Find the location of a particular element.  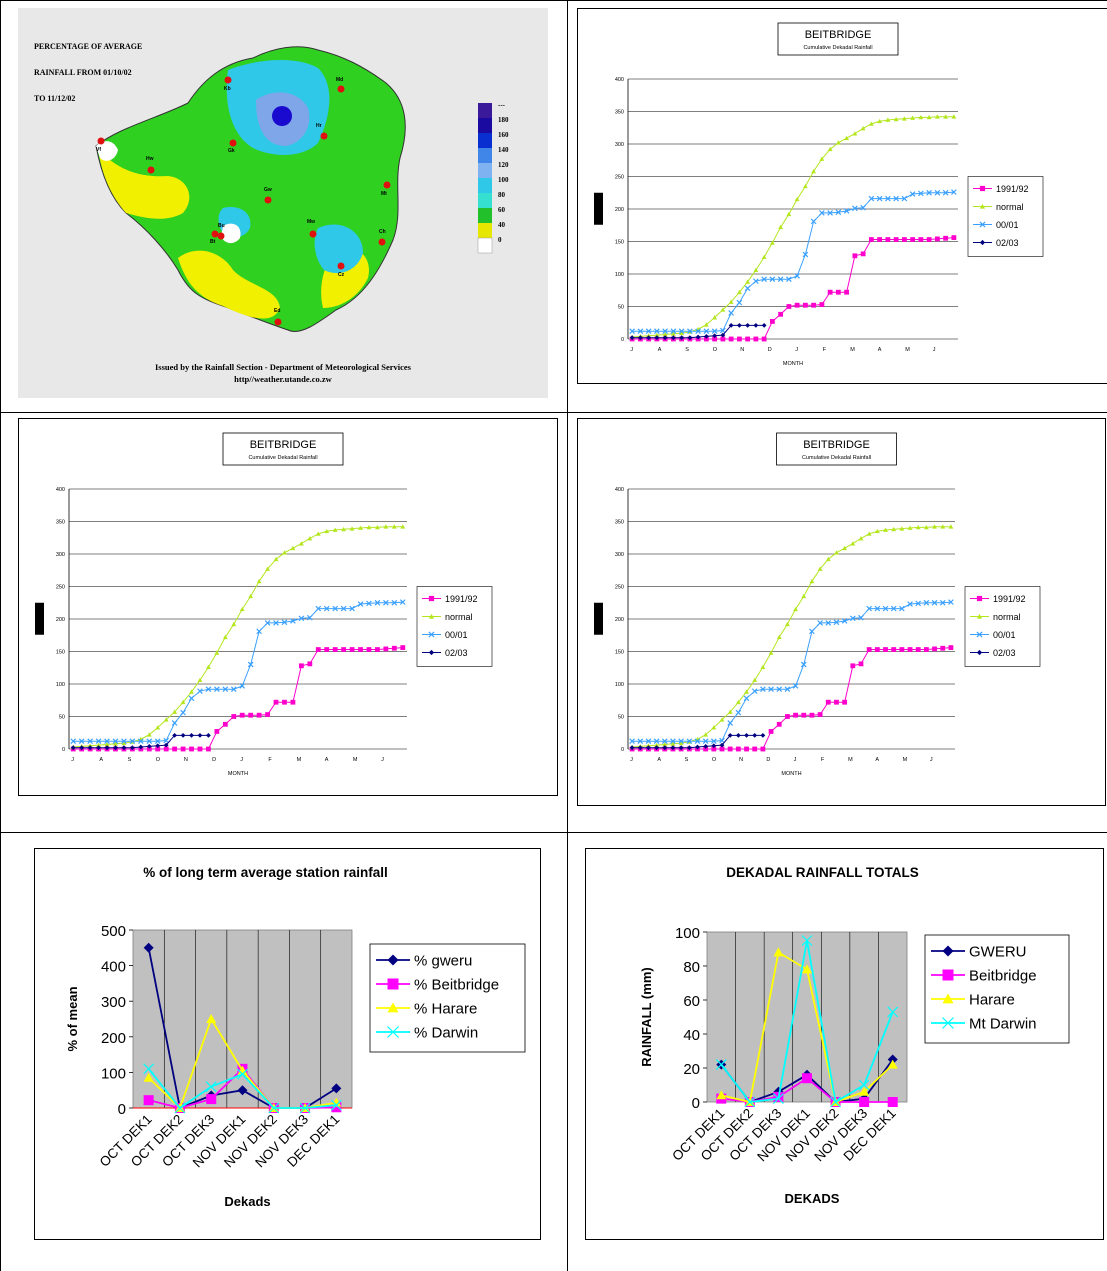

y-tick-label: 80 is located at coordinates (691, 967).